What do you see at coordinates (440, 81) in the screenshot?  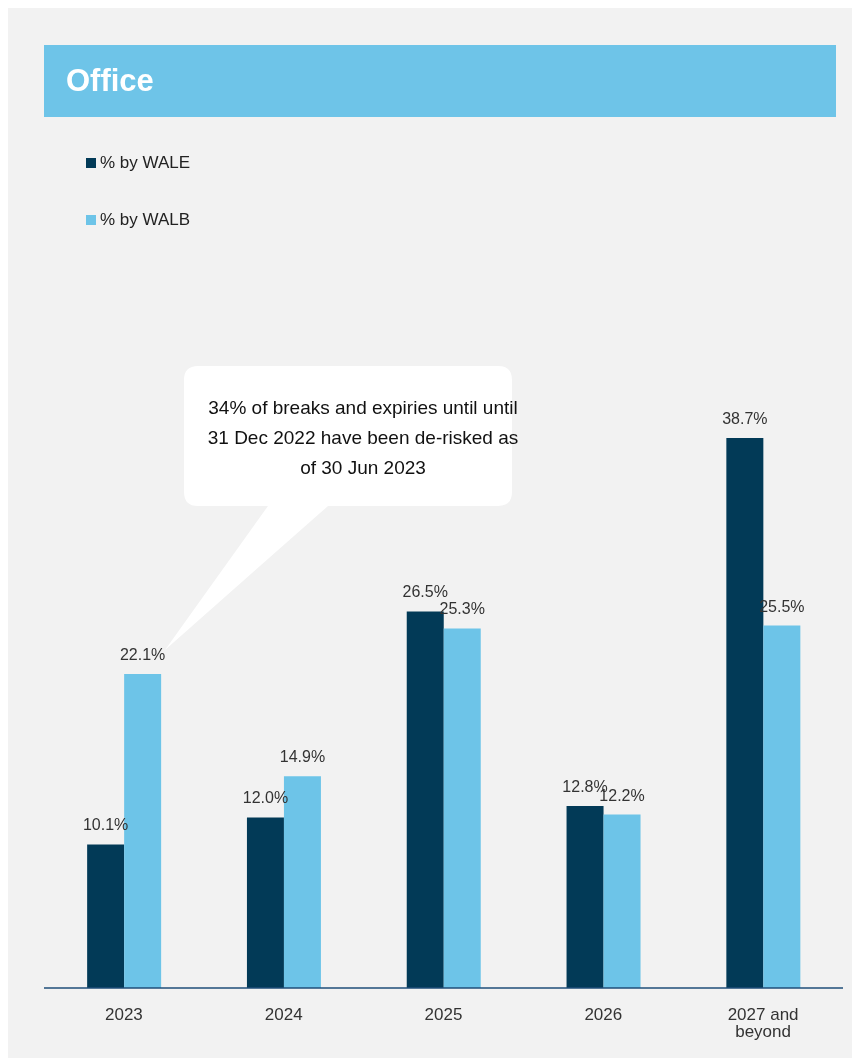 I see `chart-title: Office` at bounding box center [440, 81].